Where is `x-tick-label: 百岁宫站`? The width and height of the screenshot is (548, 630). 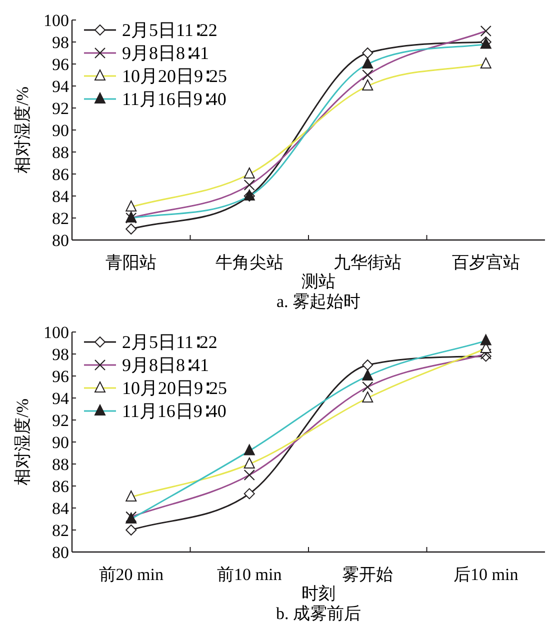
x-tick-label: 百岁宫站 is located at coordinates (486, 262).